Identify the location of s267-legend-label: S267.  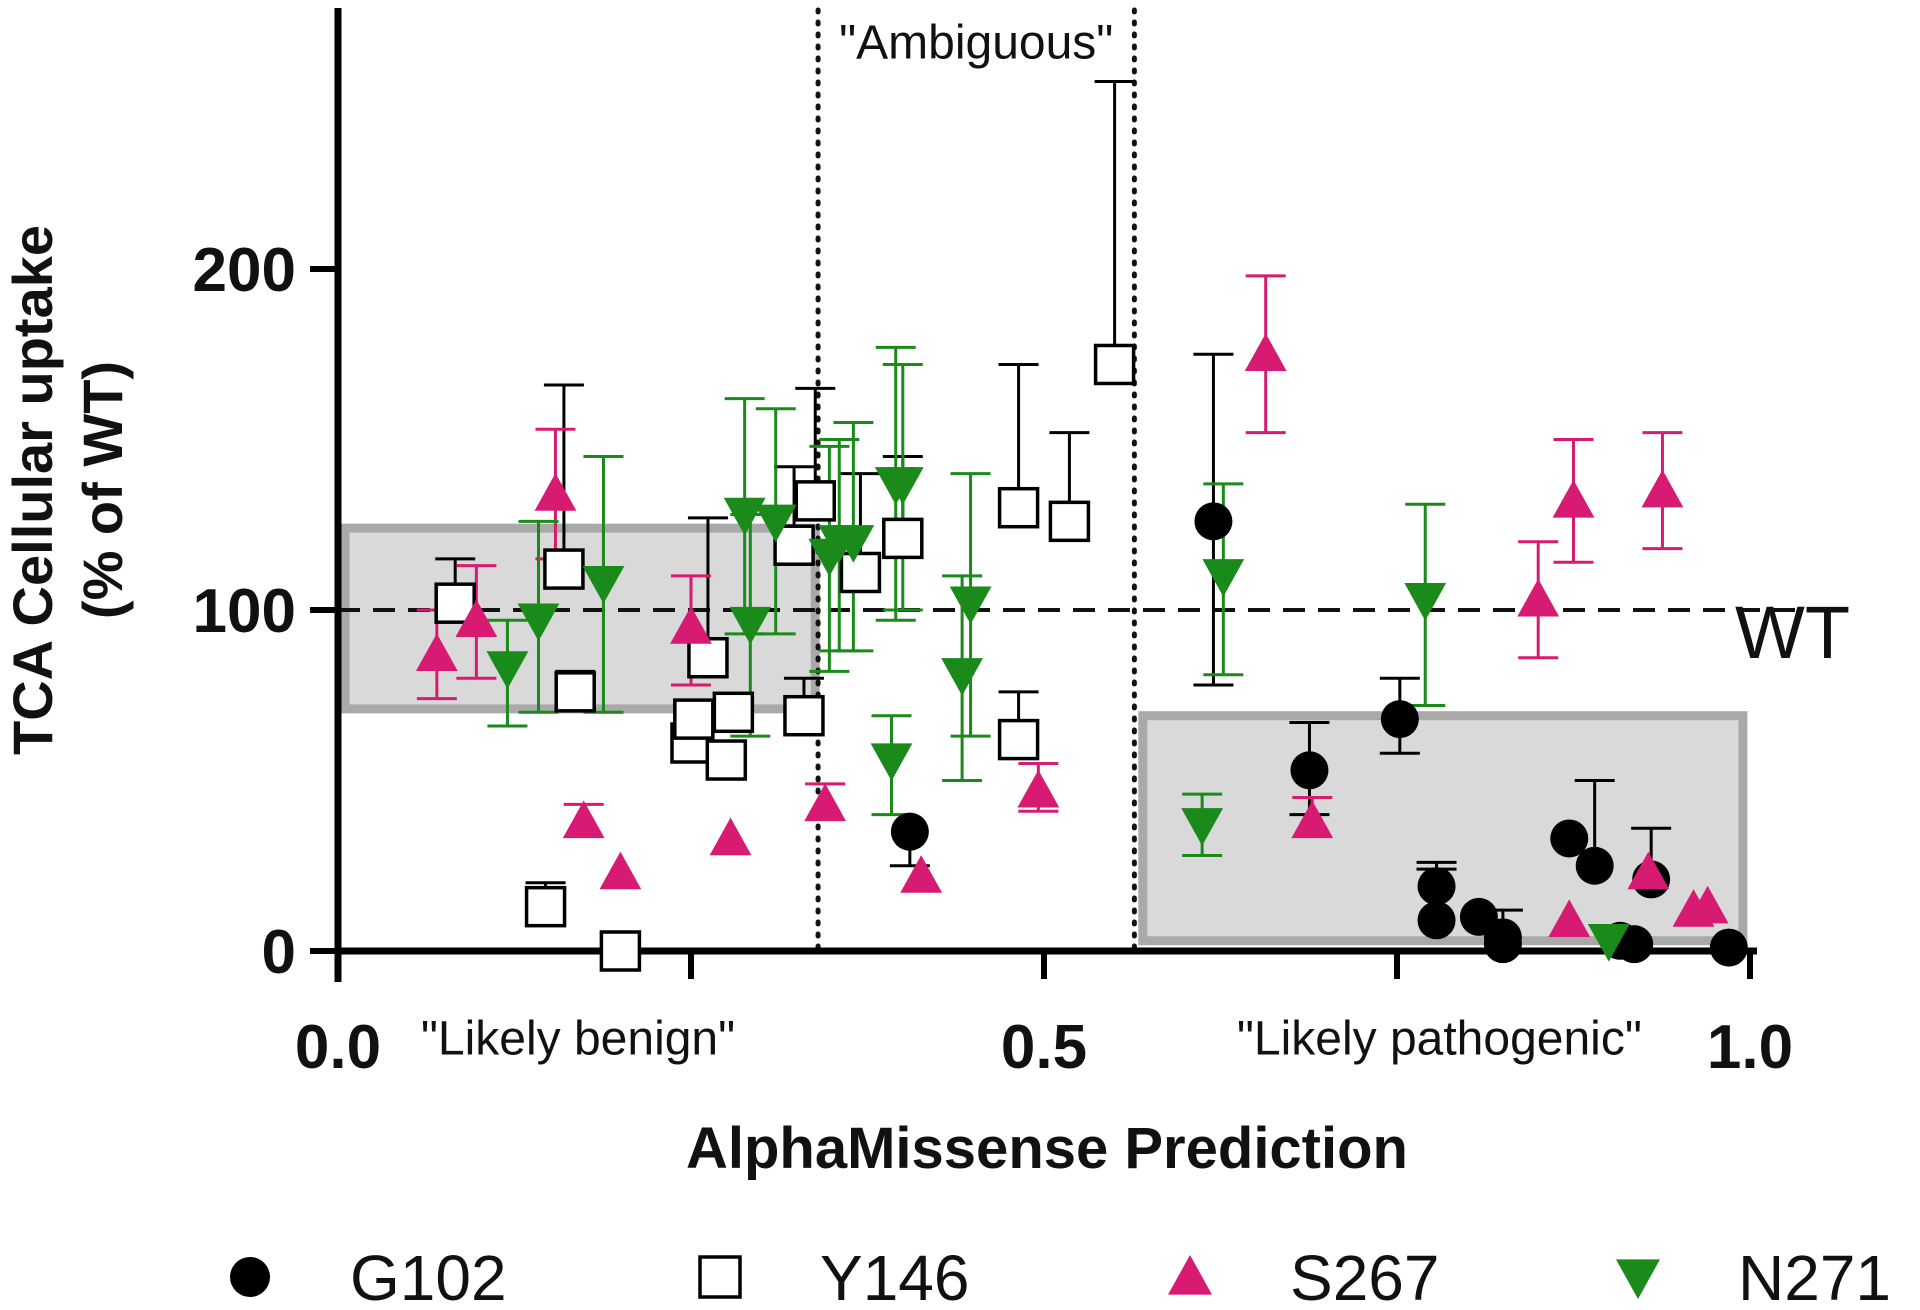
(1364, 1276).